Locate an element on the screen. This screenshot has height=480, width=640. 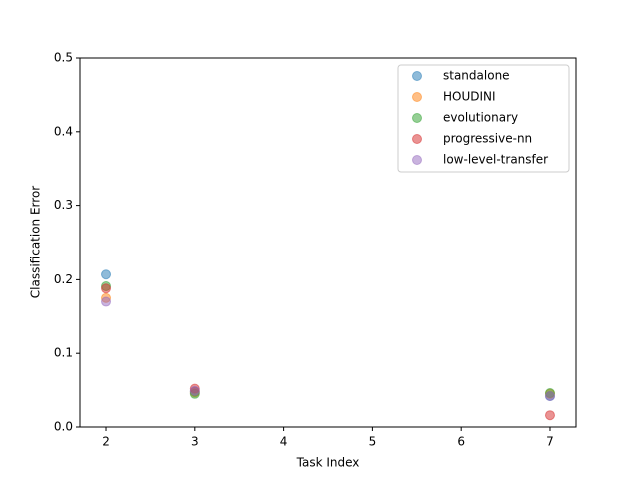
legend-label: evolutionary is located at coordinates (480, 118).